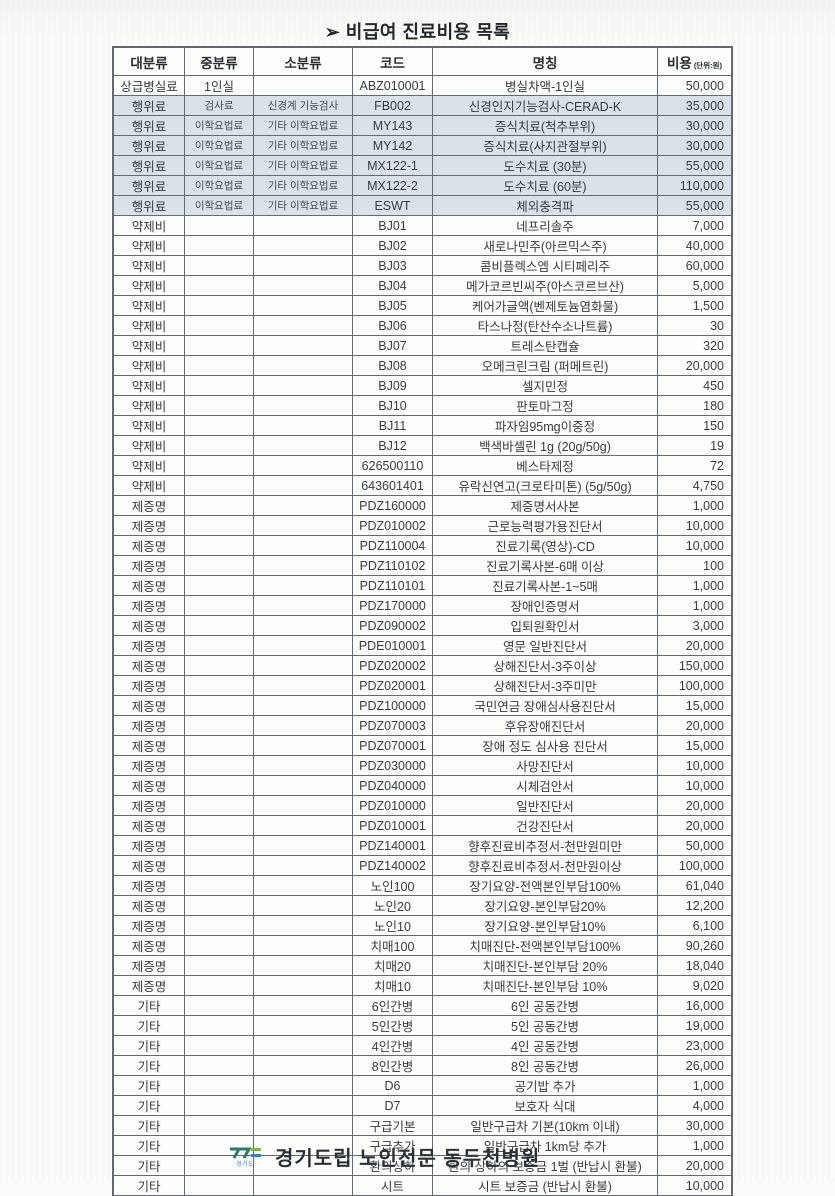 This screenshot has width=835, height=1196. I want to click on cell-code: PDZ070001, so click(392, 745).